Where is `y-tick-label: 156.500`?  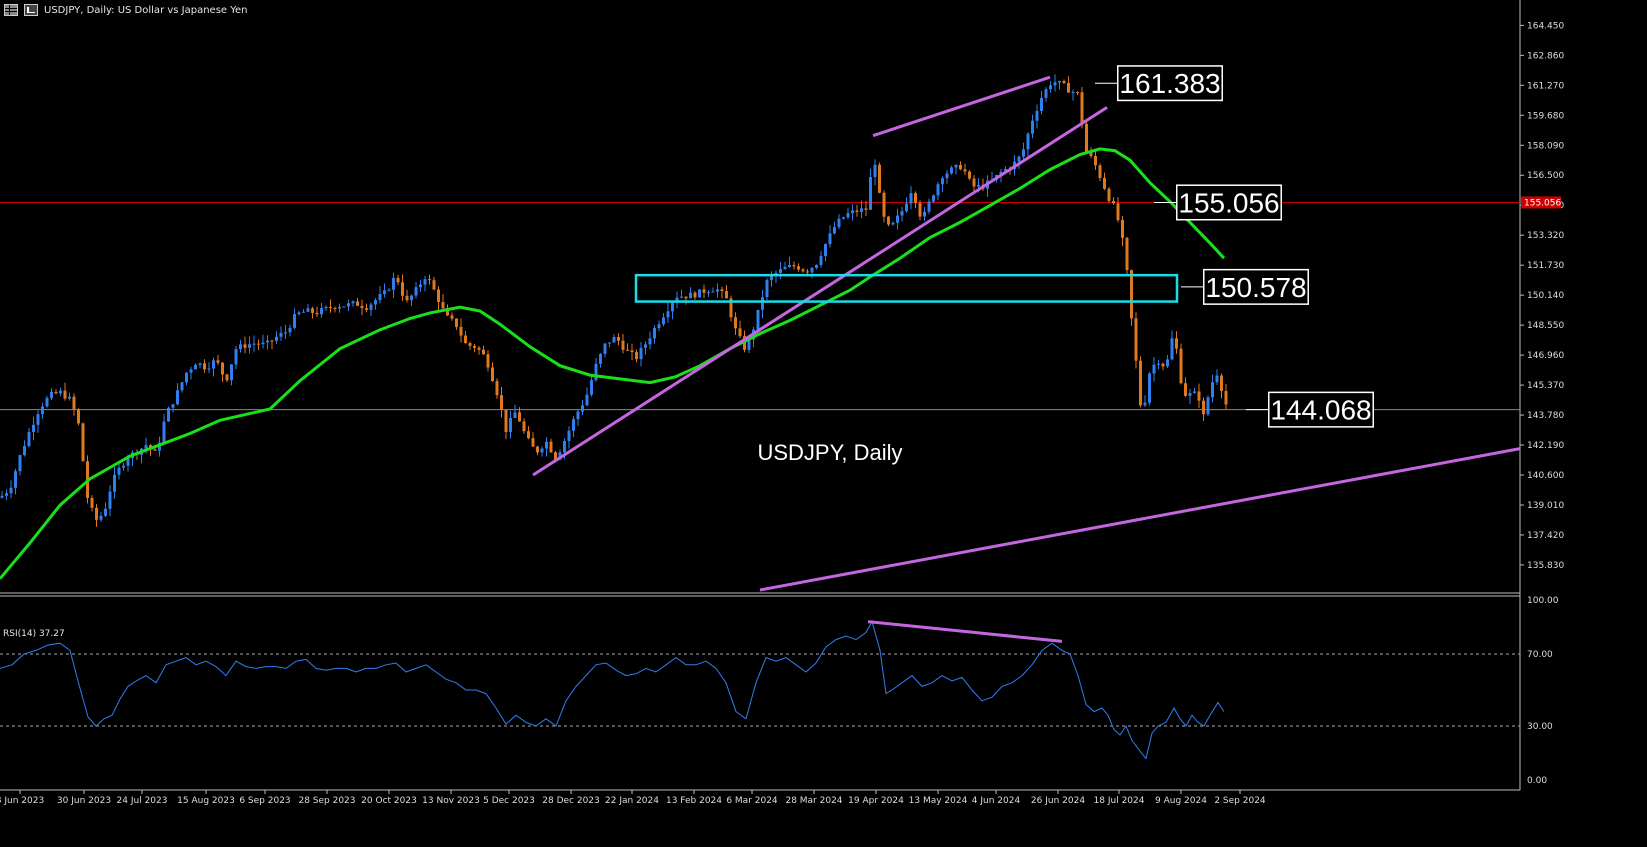 y-tick-label: 156.500 is located at coordinates (1545, 176).